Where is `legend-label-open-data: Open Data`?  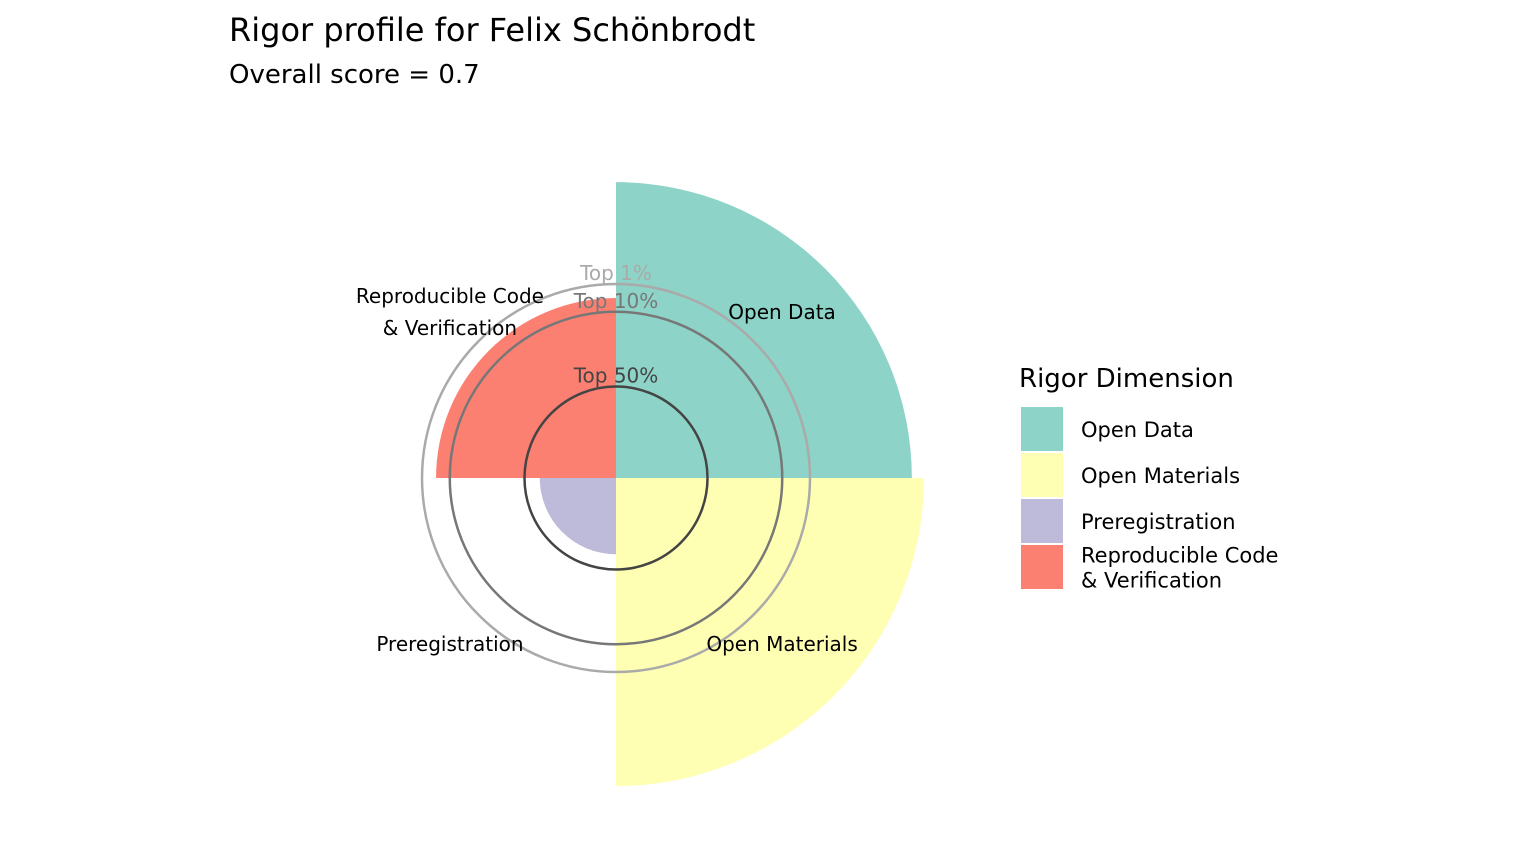 legend-label-open-data: Open Data is located at coordinates (1137, 430).